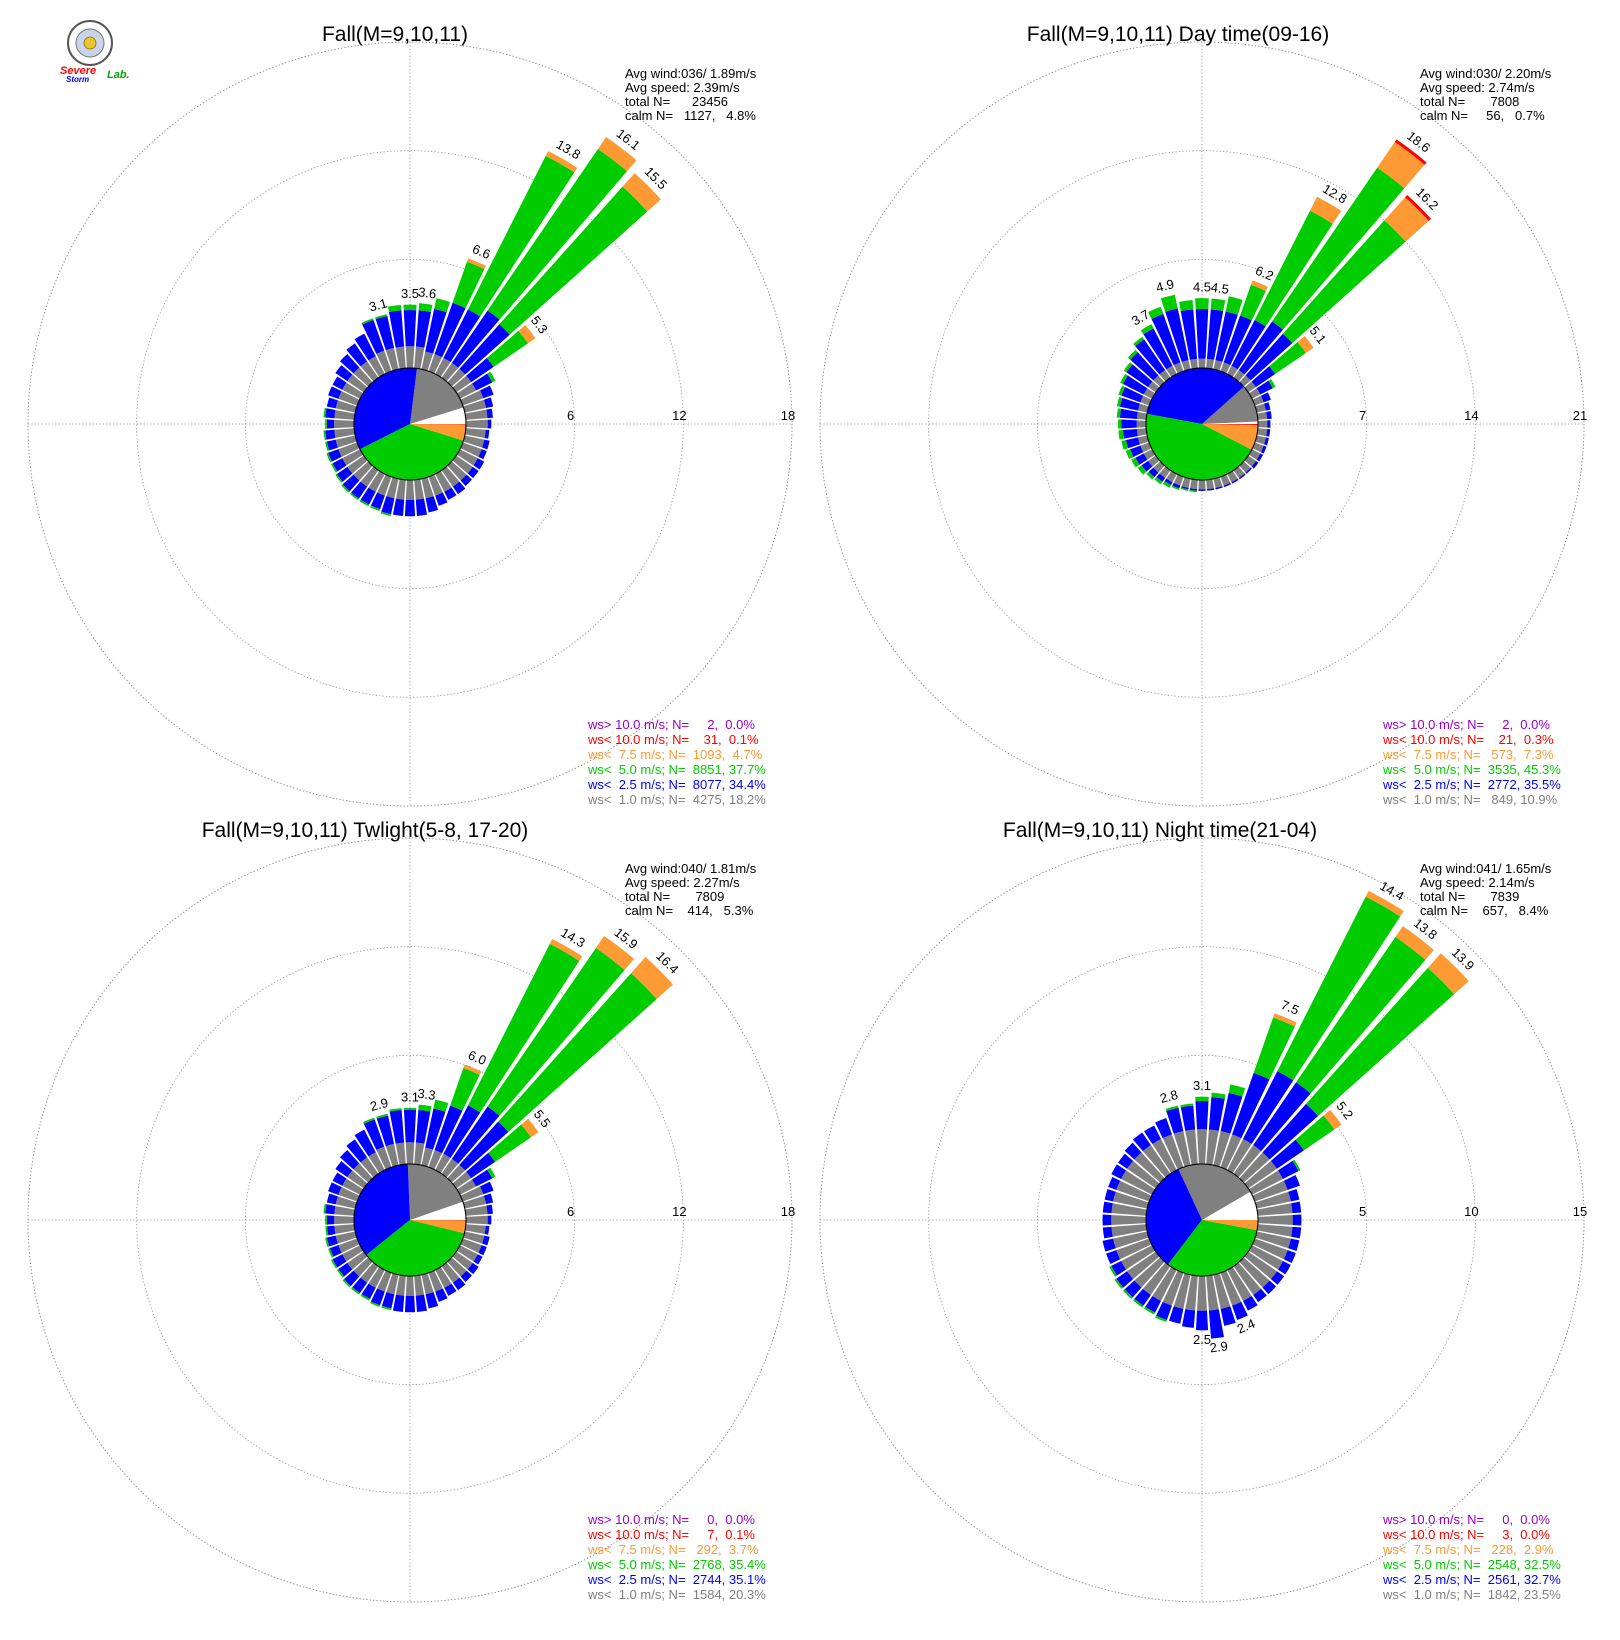 The image size is (1620, 1640). What do you see at coordinates (1477, 882) in the screenshot?
I see `stat-line: Avg speed: 2.14m/s` at bounding box center [1477, 882].